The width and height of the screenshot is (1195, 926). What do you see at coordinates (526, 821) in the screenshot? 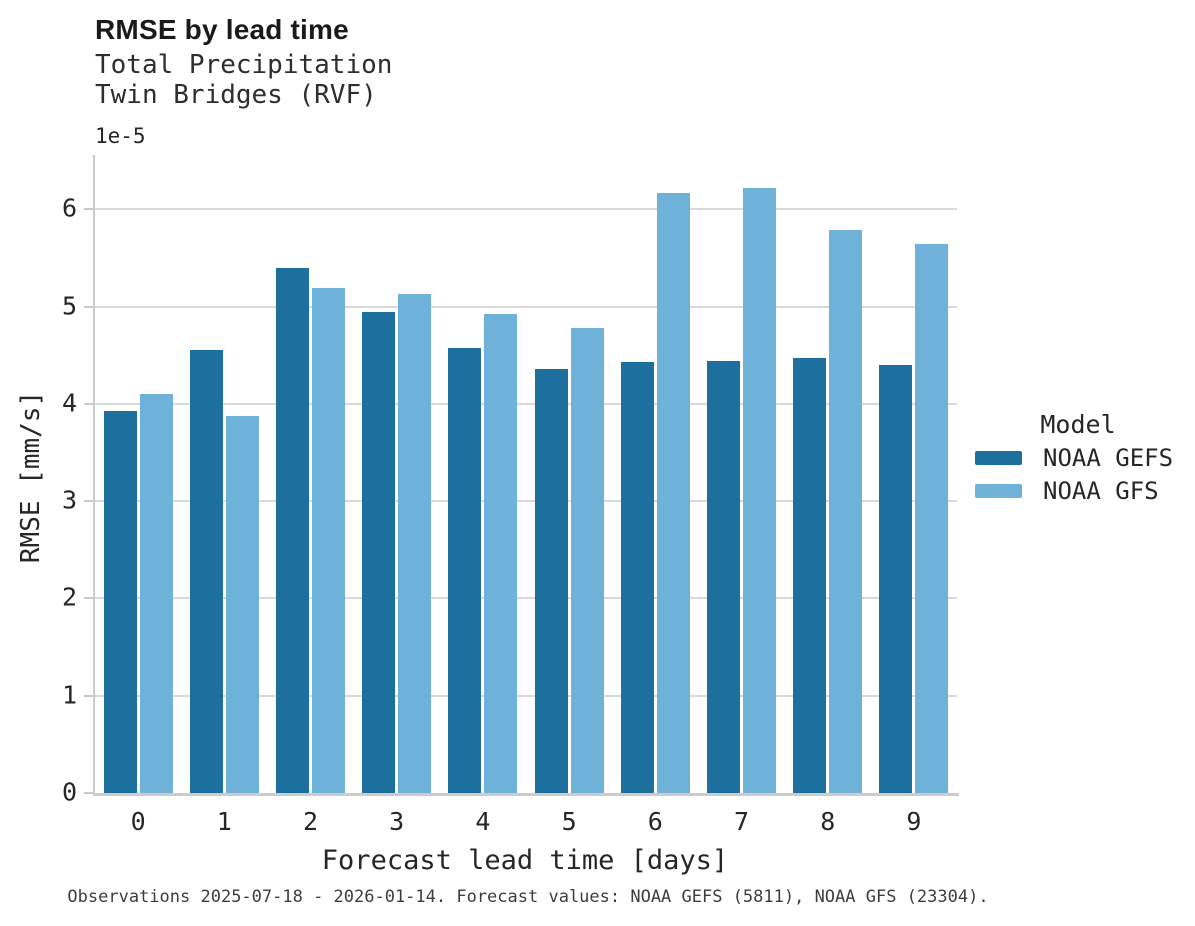
I see `x-tick-labels: 0 1 2 3 4 5 6 7 8 9` at bounding box center [526, 821].